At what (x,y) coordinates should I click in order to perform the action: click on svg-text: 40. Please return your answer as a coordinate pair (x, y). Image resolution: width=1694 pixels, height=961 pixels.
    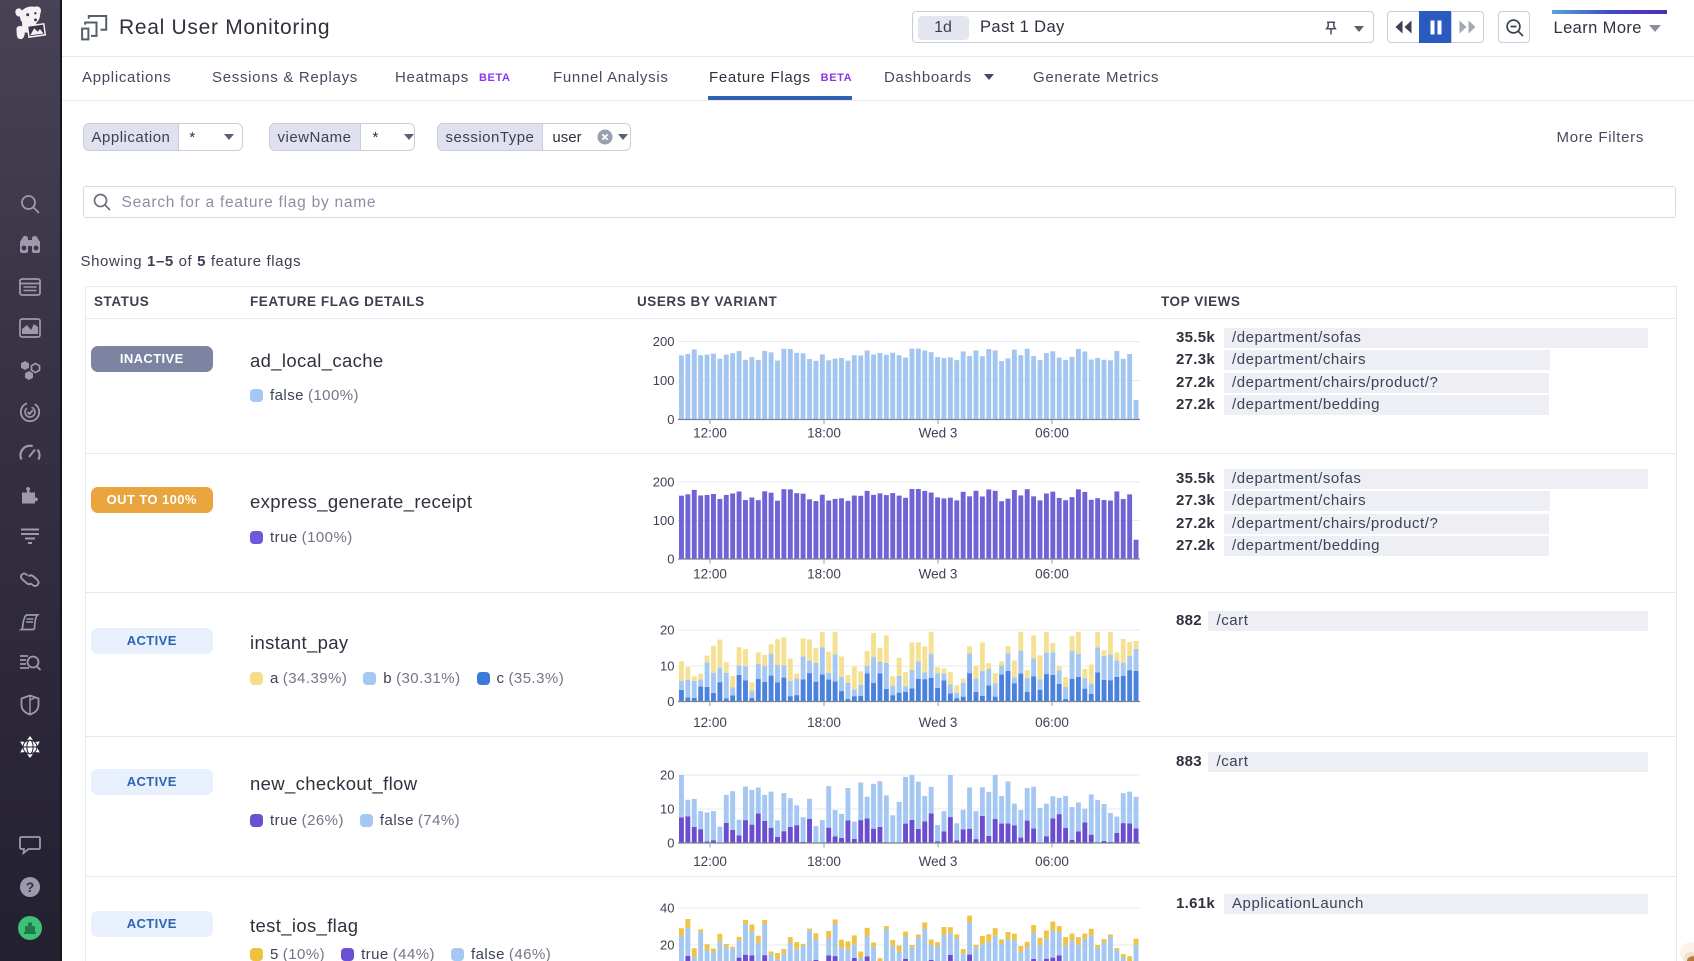
    Looking at the image, I should click on (667, 908).